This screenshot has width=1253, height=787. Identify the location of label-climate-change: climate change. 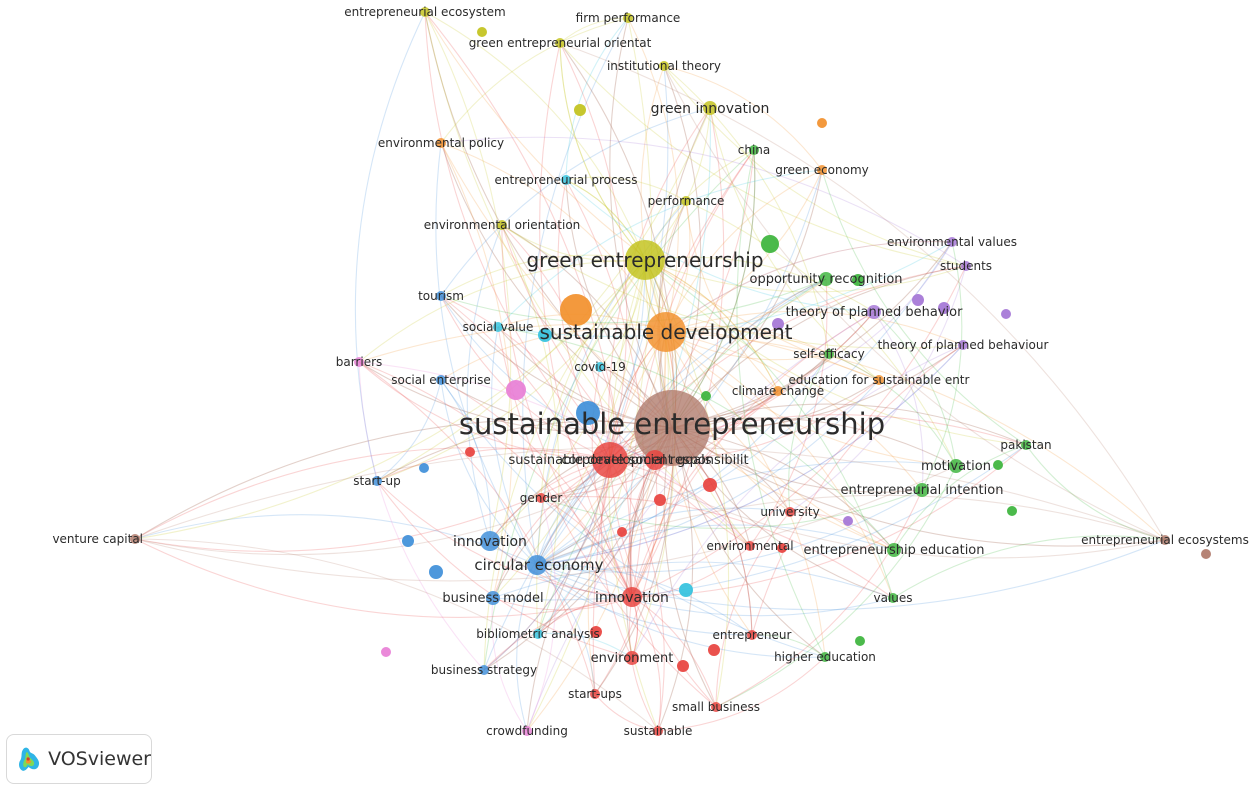
(778, 391).